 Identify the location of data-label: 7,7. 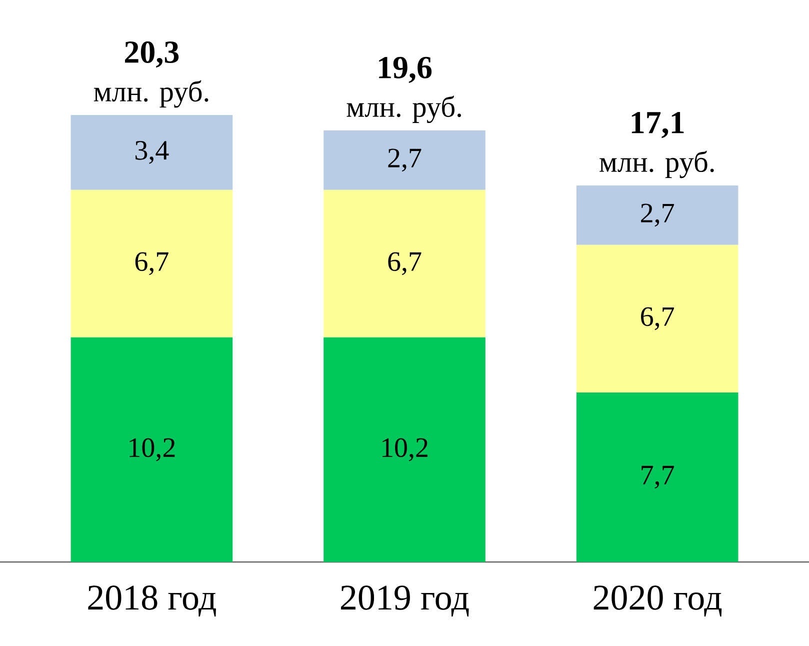
(658, 477).